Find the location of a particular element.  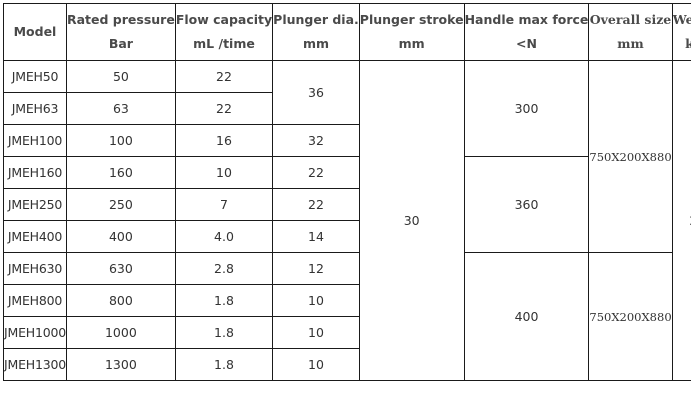

header-rated-pressure: Rated pressure Bar is located at coordinates (120, 32).